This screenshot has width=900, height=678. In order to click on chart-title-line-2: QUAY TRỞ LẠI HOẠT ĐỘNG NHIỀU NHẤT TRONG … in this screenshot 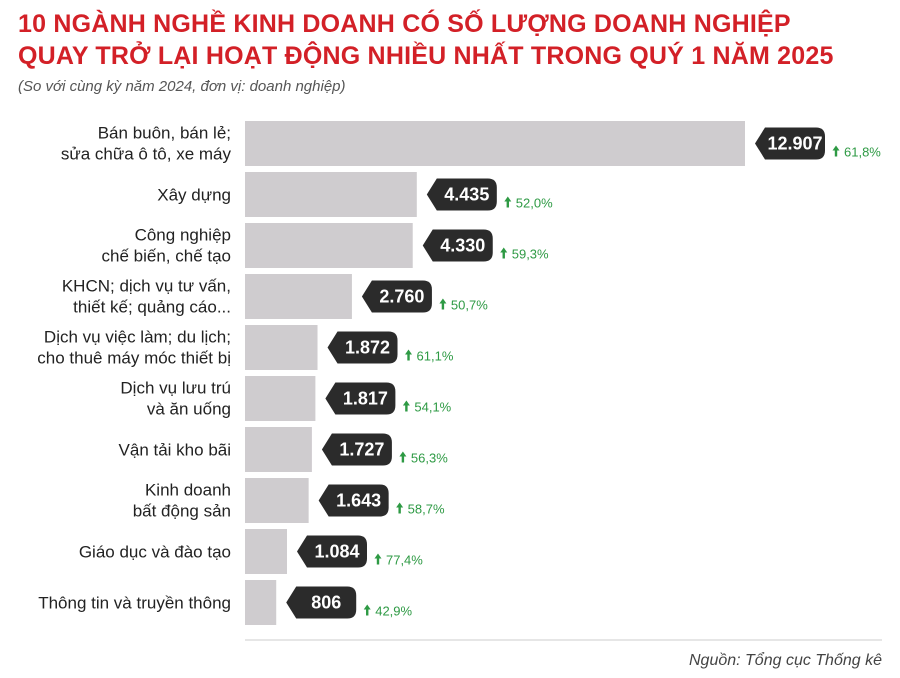, I will do `click(426, 56)`.